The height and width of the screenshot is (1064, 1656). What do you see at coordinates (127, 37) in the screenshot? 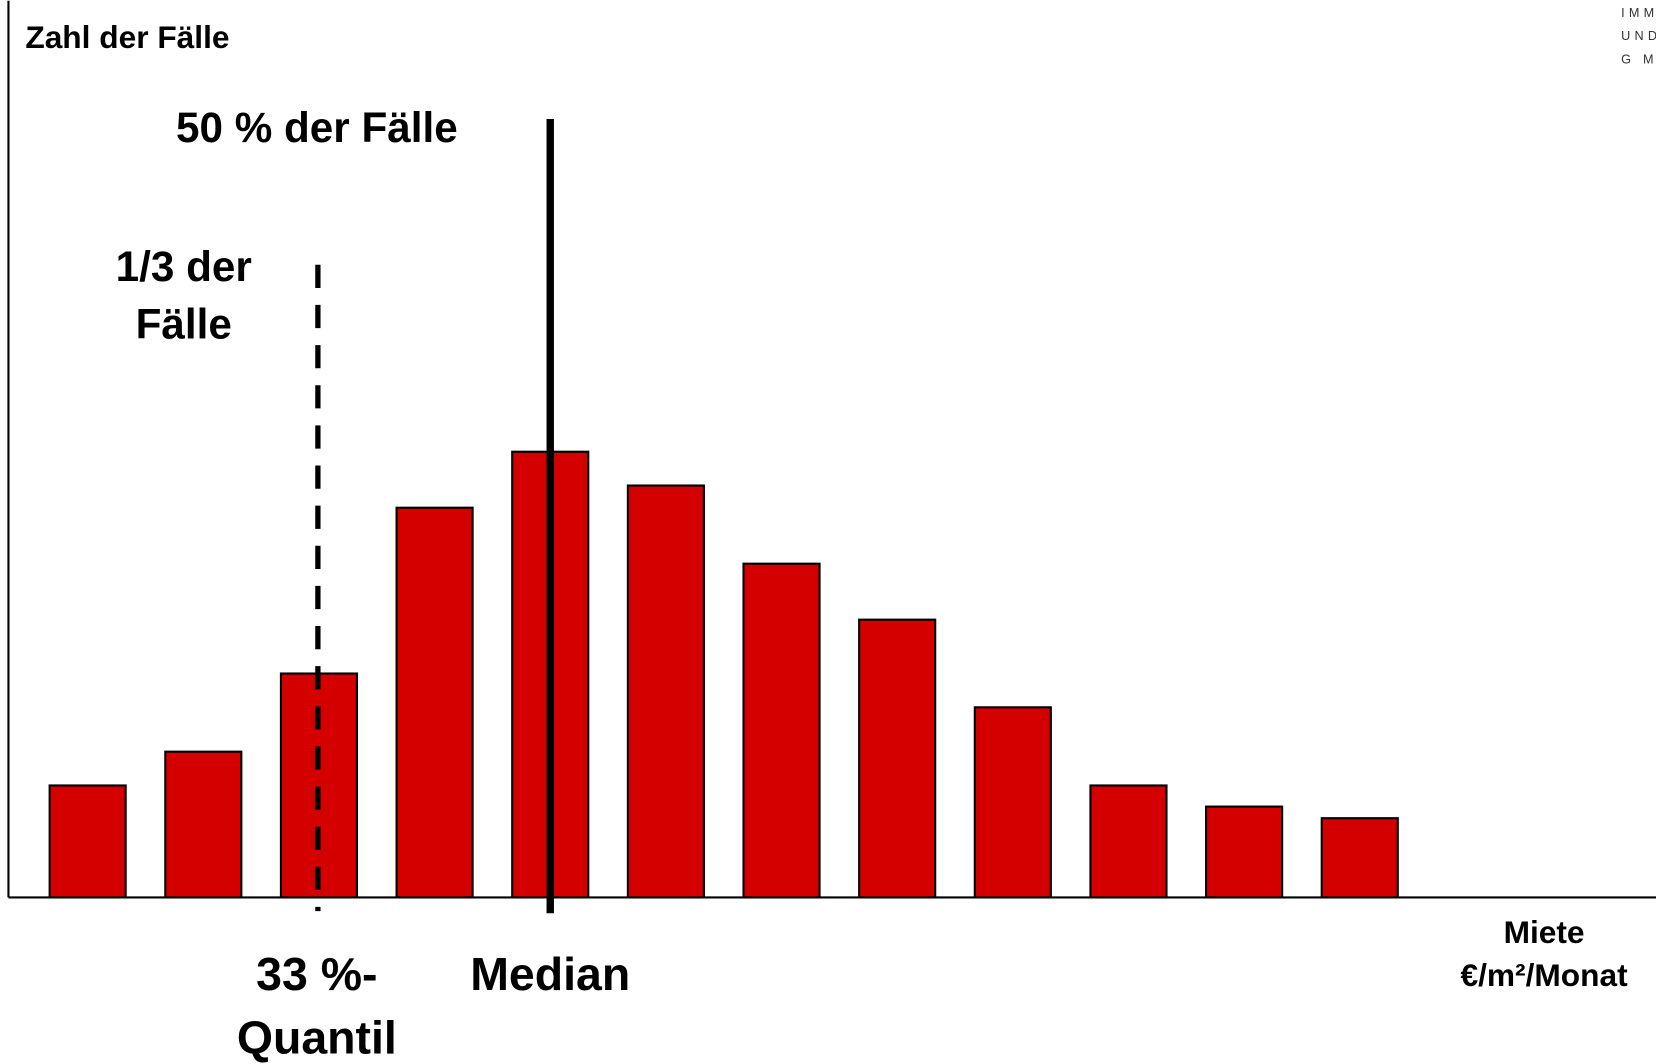
I see `y-axis-label: Zahl der Fälle` at bounding box center [127, 37].